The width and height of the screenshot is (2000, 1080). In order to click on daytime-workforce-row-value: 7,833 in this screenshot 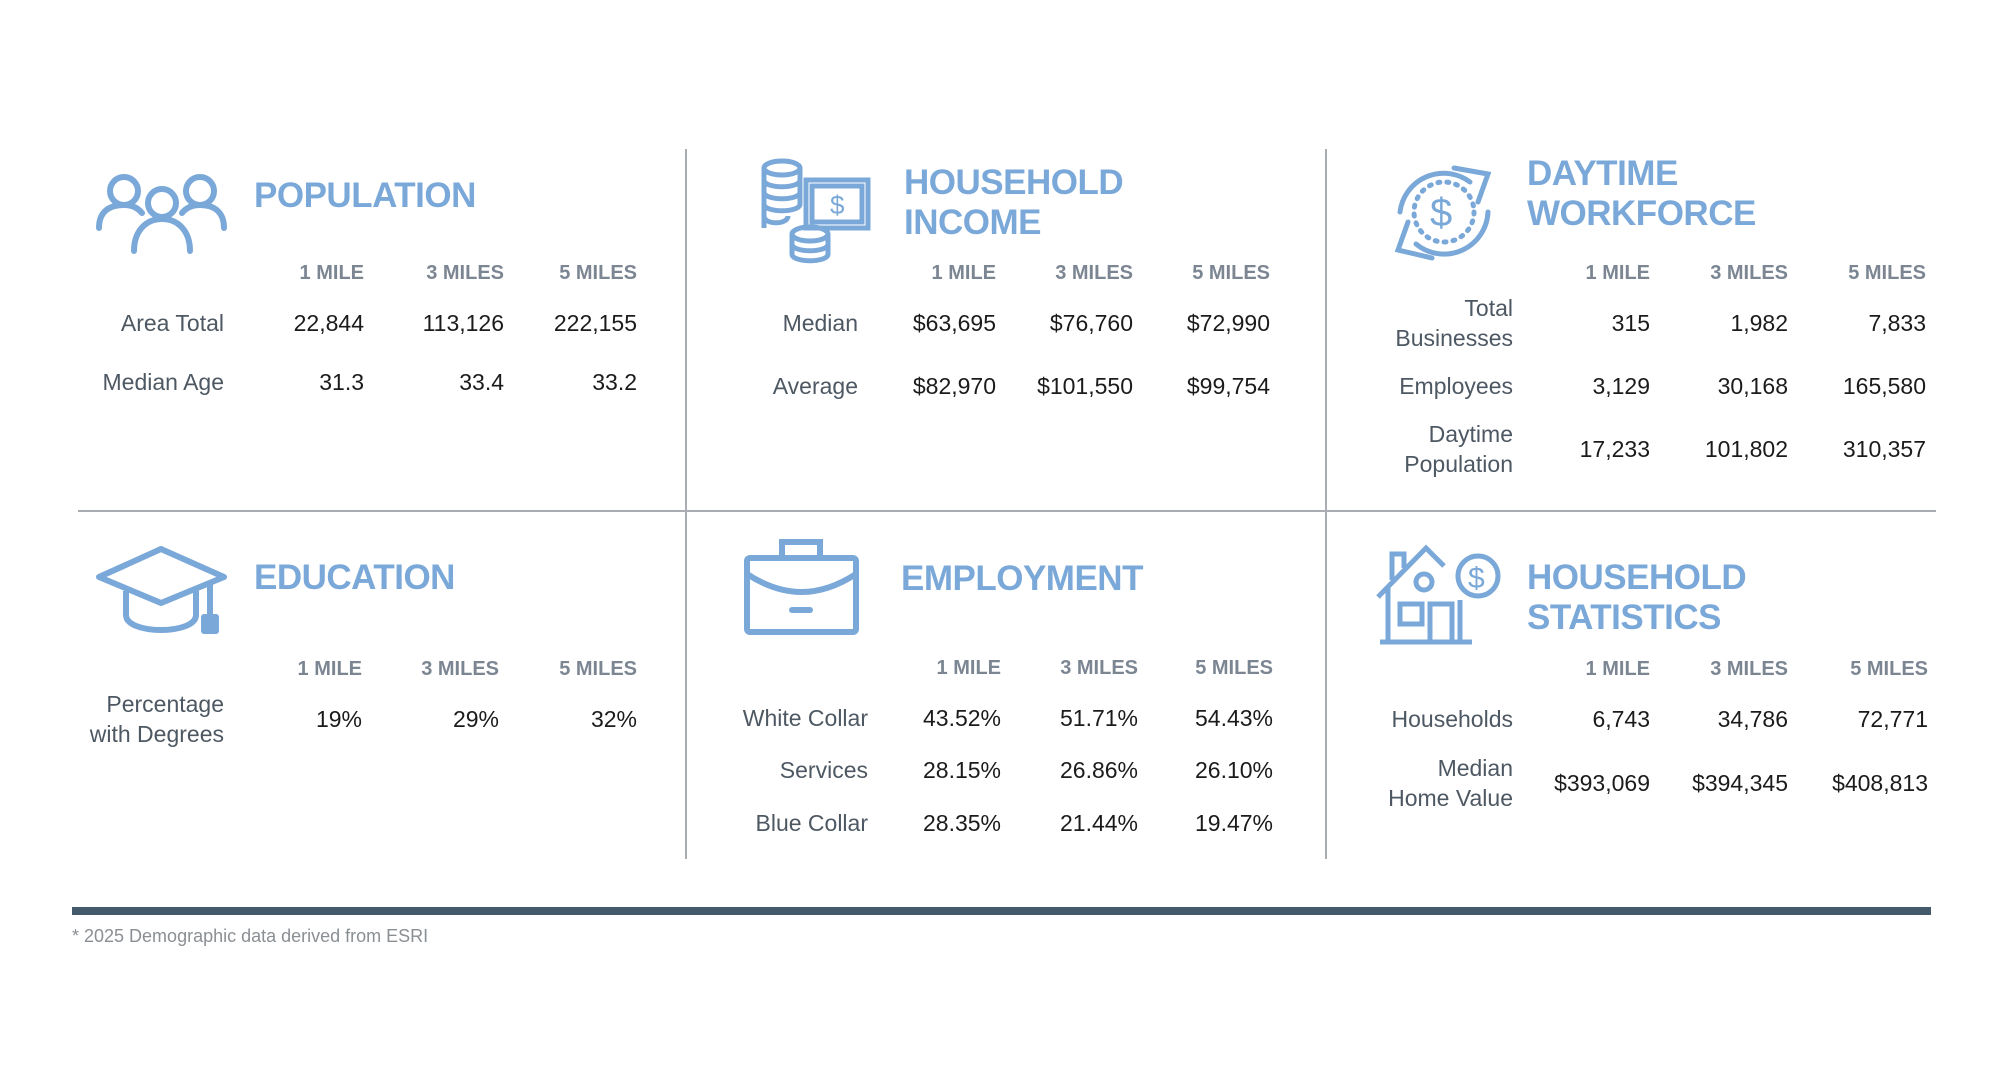, I will do `click(1897, 323)`.